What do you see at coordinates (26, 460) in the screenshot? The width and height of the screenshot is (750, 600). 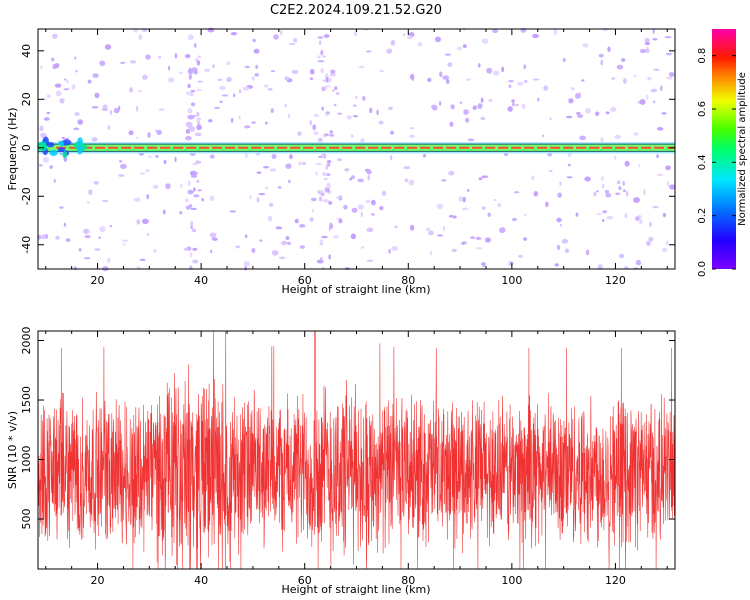 I see `snr-y-tick-label: 1000` at bounding box center [26, 460].